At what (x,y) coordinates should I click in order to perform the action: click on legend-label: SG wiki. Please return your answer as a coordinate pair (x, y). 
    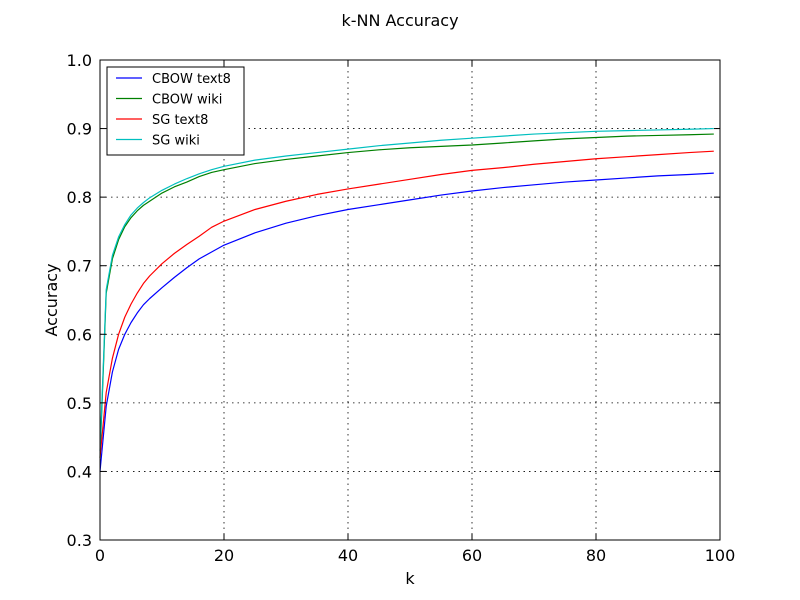
    Looking at the image, I should click on (176, 141).